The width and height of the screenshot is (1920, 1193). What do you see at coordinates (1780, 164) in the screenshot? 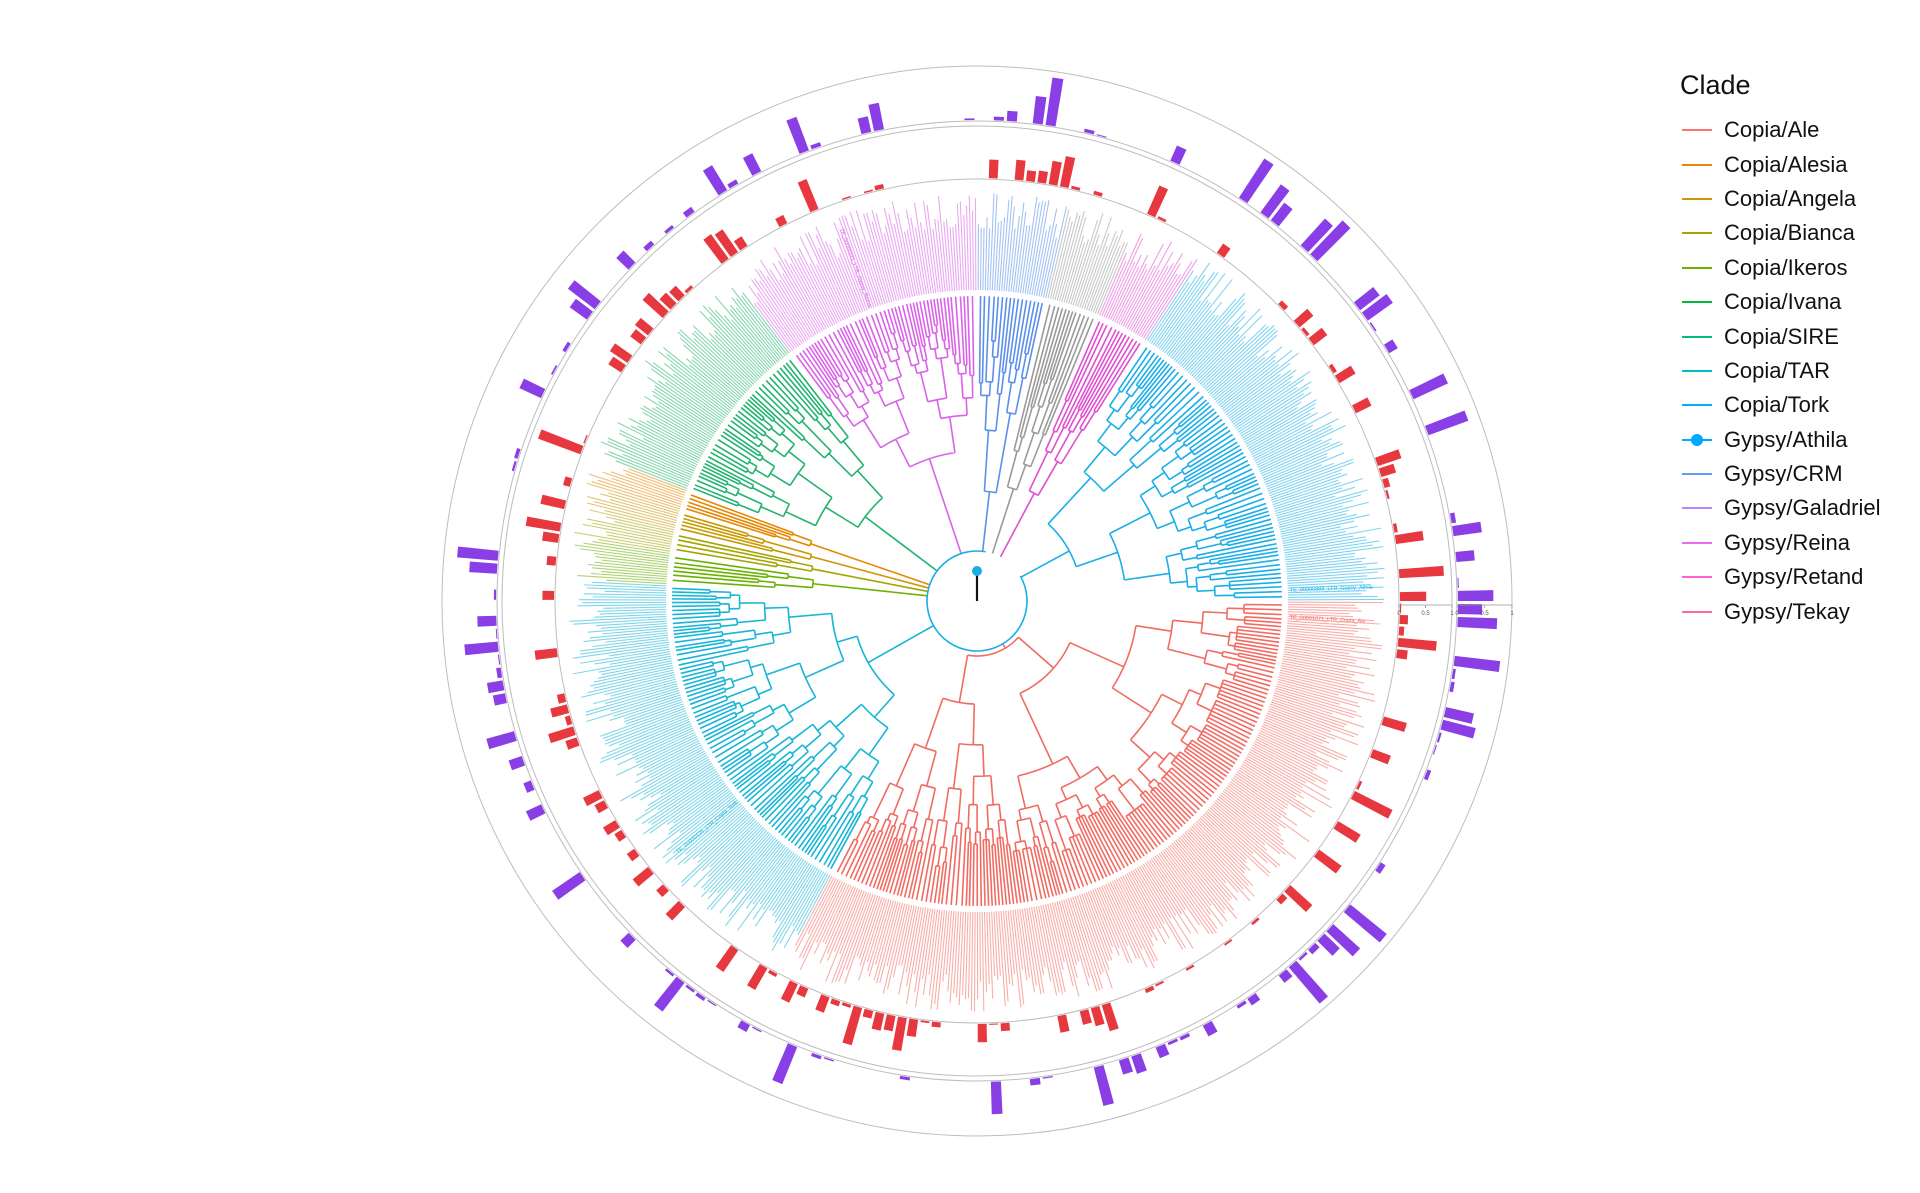
I see `legend-item: Copia/Alesia` at bounding box center [1780, 164].